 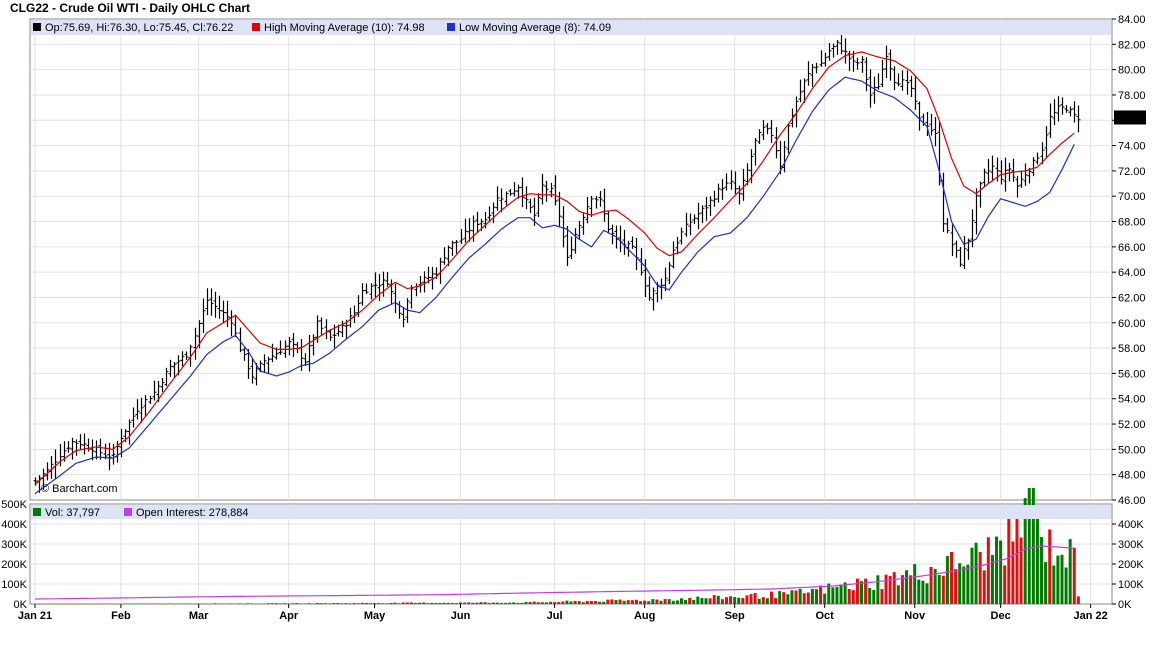 I want to click on volume-legend-text: Vol: 37,797, so click(x=72, y=513).